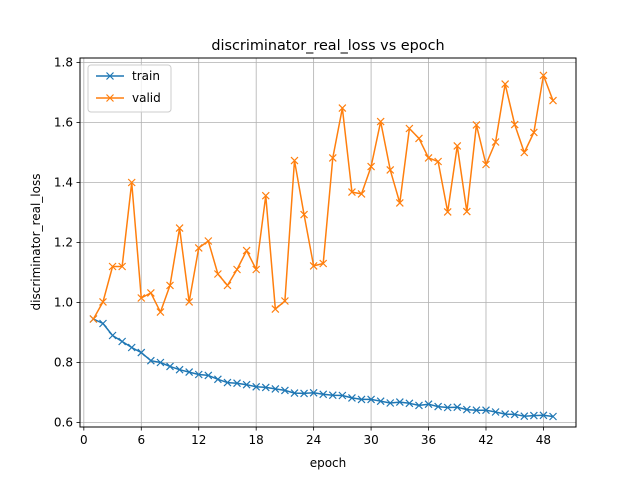 The height and width of the screenshot is (480, 640). Describe the element at coordinates (63, 303) in the screenshot. I see `y-tick-label: 1.0` at that location.